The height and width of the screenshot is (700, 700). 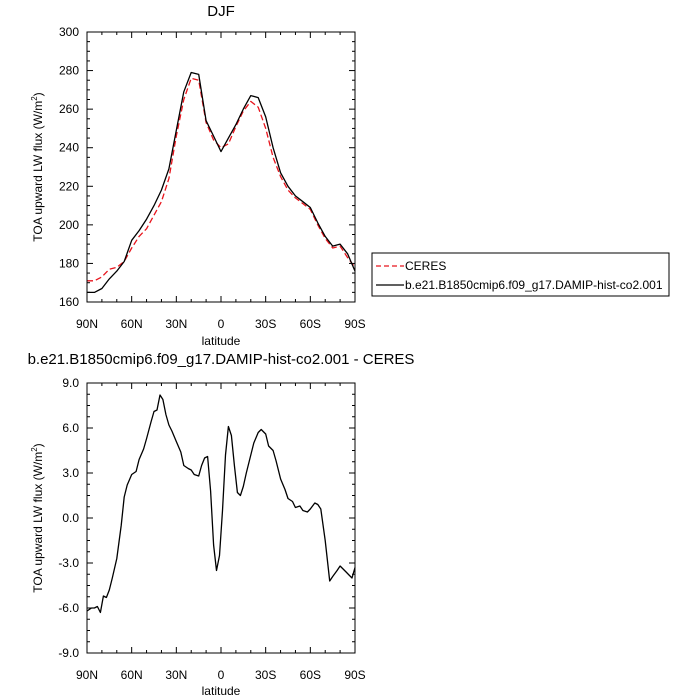 What do you see at coordinates (69, 148) in the screenshot?
I see `top-y-tick-label: 240` at bounding box center [69, 148].